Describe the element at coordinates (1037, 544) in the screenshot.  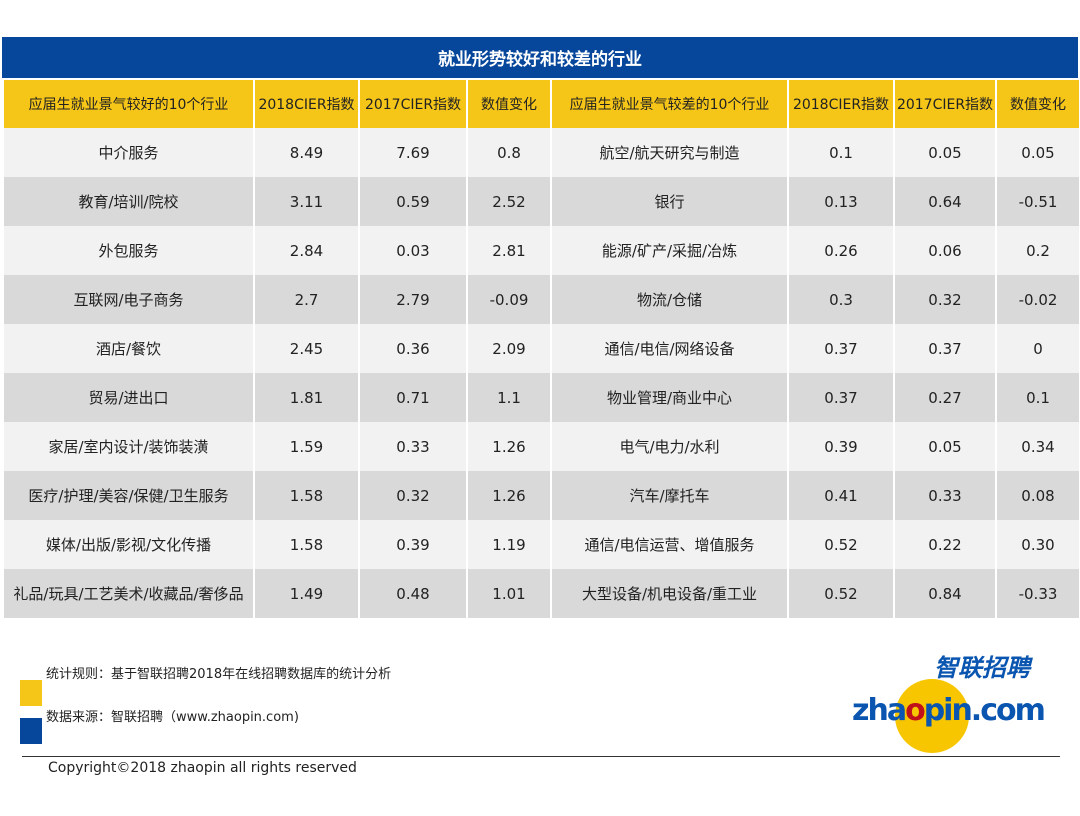
I see `table-cell: 0.30` at that location.